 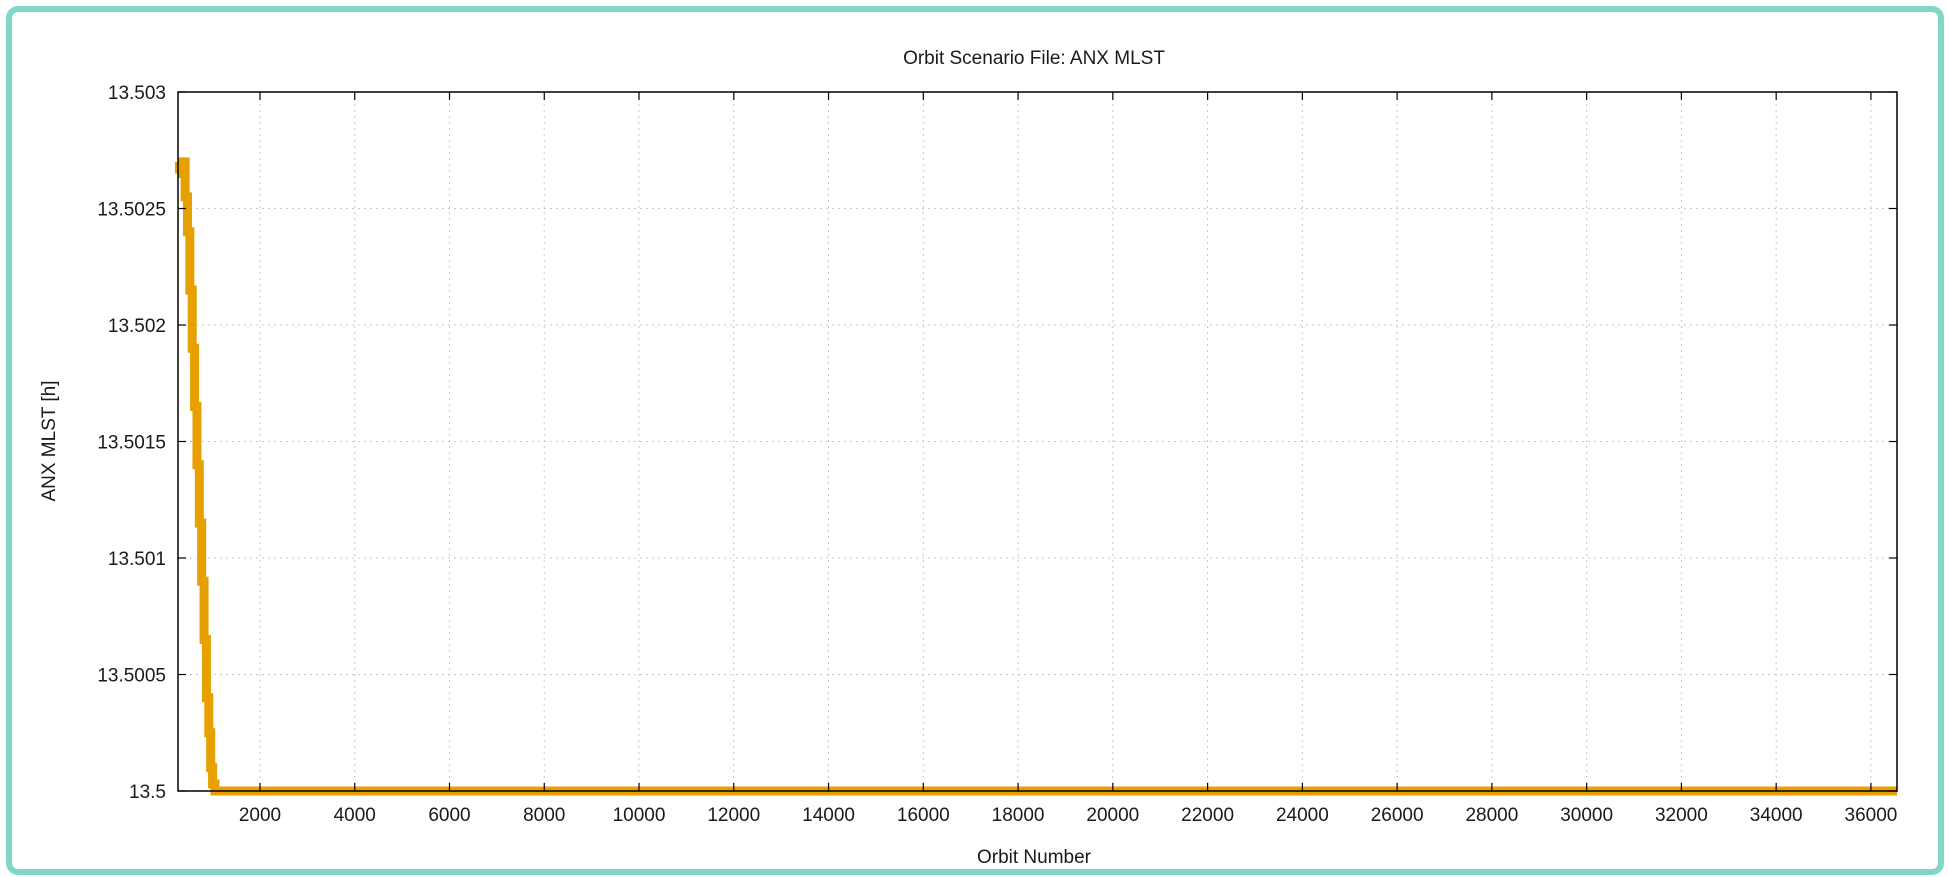 I want to click on x-tick-label: 22000, so click(x=1207, y=815).